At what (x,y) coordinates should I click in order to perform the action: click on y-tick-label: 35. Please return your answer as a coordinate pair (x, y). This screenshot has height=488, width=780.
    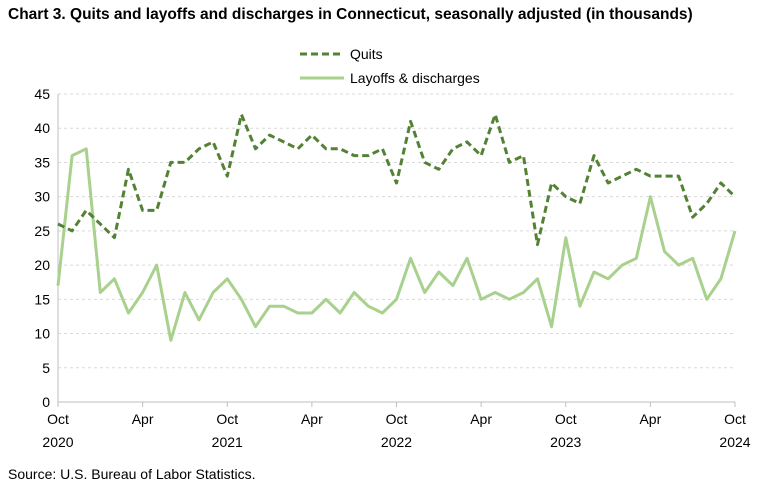
    Looking at the image, I should click on (42, 162).